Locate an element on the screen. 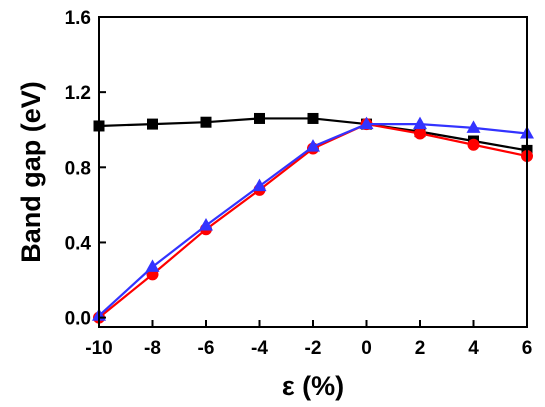 This screenshot has height=407, width=545. x-tick-label: 4 is located at coordinates (473, 348).